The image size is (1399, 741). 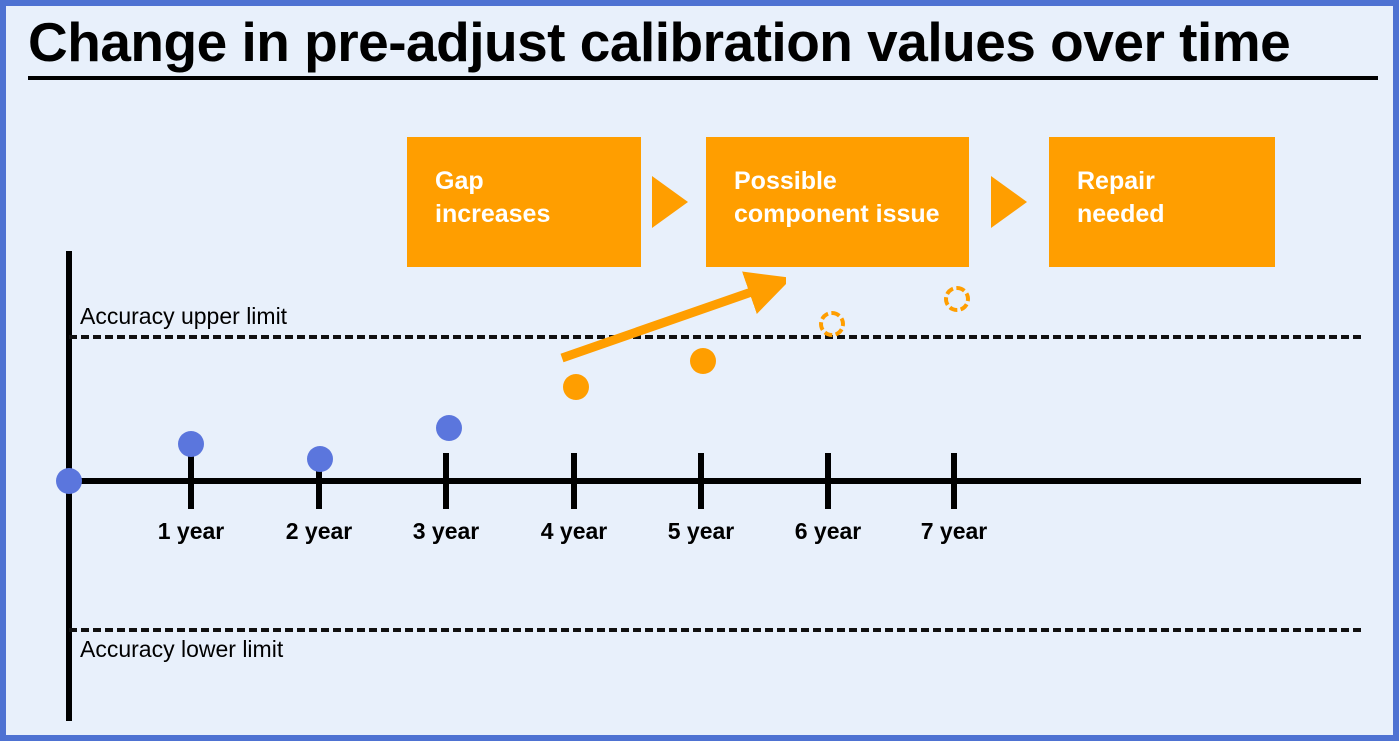 What do you see at coordinates (319, 531) in the screenshot?
I see `x-axis-tick-label: 2 year` at bounding box center [319, 531].